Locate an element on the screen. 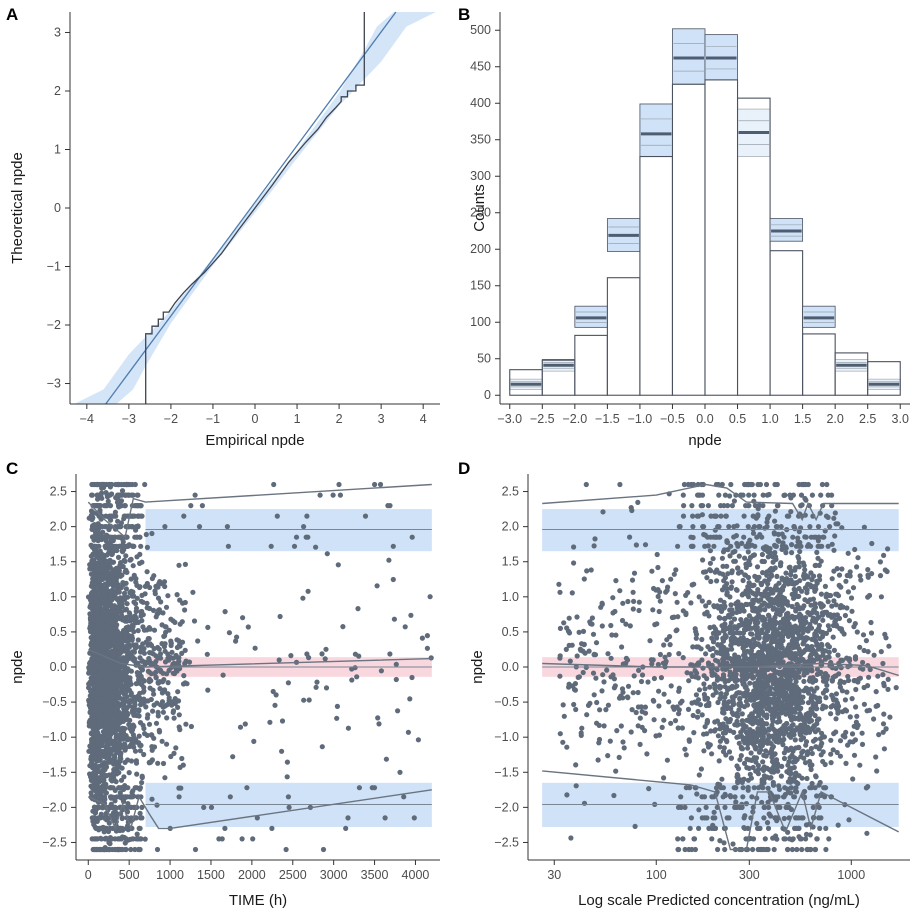 The width and height of the screenshot is (920, 921). observed-bar is located at coordinates (851, 374).